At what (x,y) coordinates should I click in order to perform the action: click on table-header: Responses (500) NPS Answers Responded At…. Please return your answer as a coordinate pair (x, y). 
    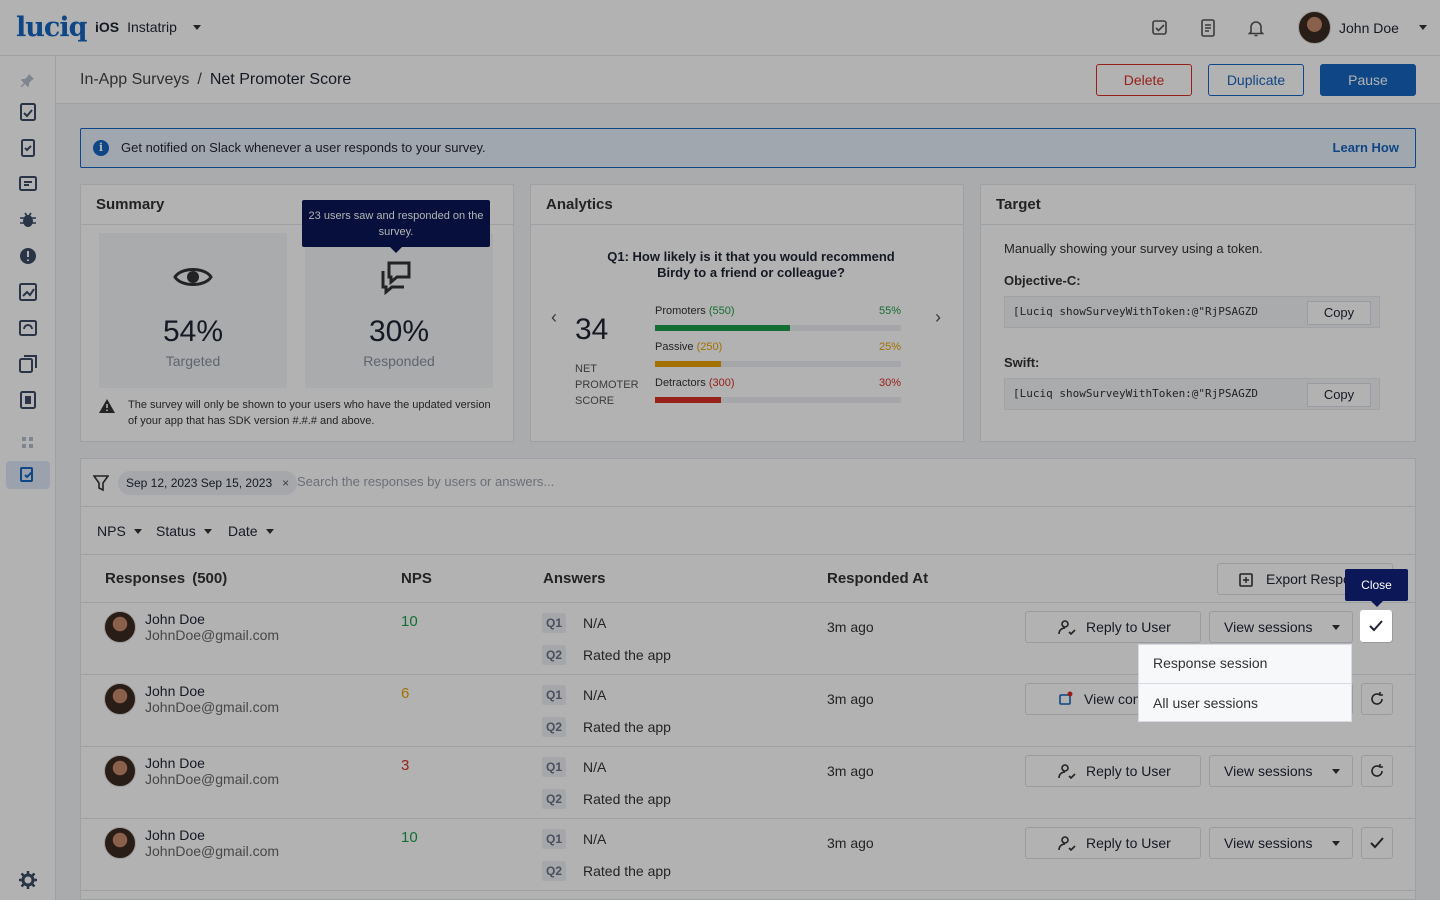
    Looking at the image, I should click on (748, 579).